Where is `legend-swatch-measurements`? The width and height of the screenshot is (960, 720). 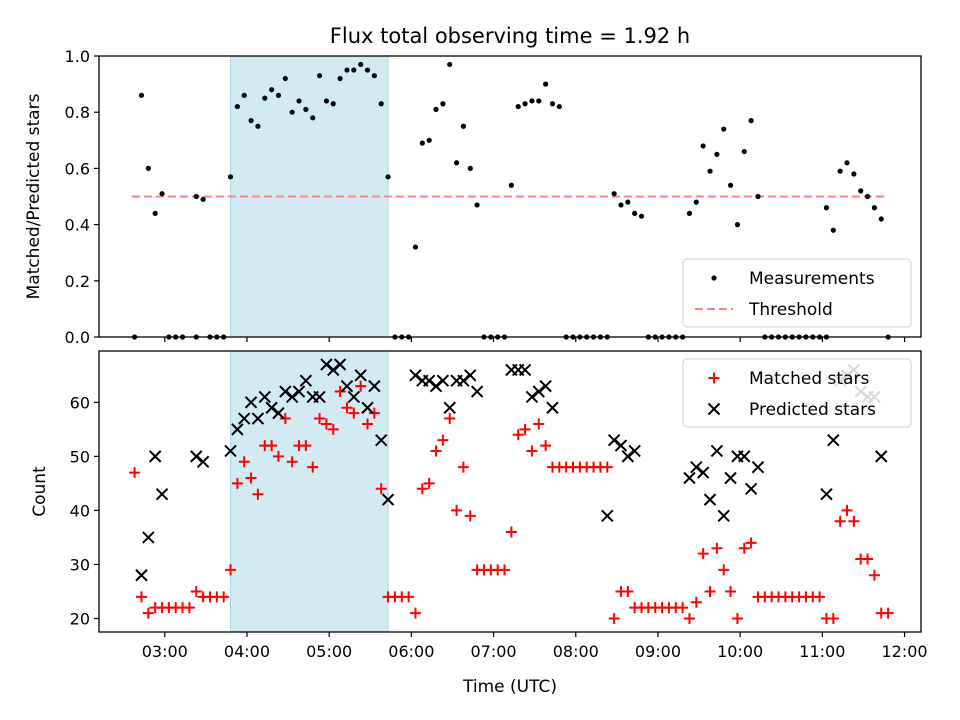
legend-swatch-measurements is located at coordinates (714, 278).